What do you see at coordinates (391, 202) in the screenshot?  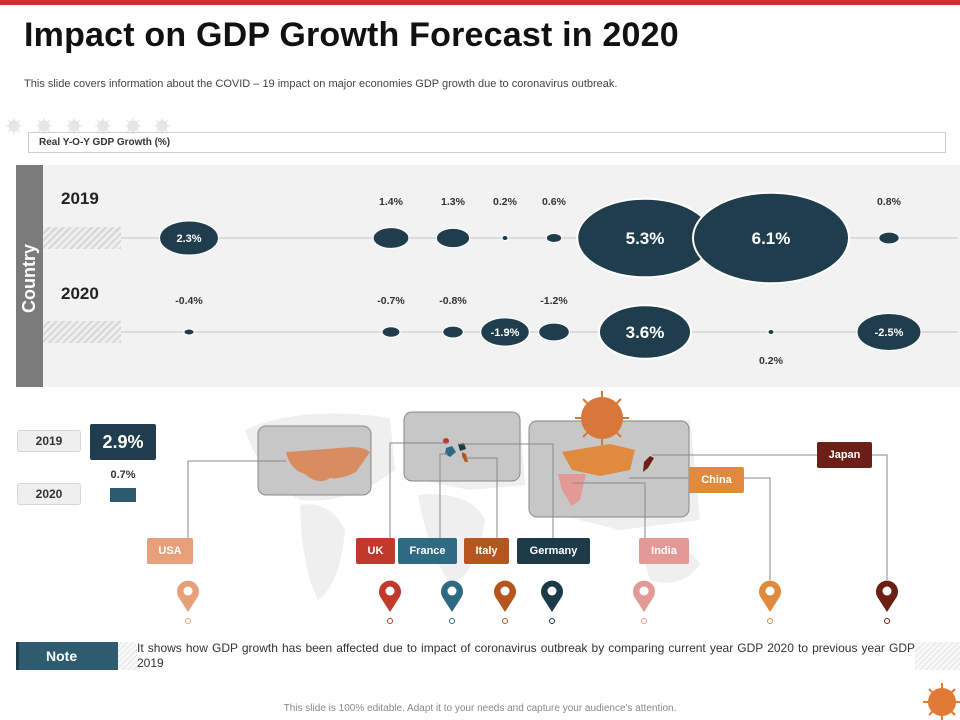 I see `data-label-2019-uk: 1.4%` at bounding box center [391, 202].